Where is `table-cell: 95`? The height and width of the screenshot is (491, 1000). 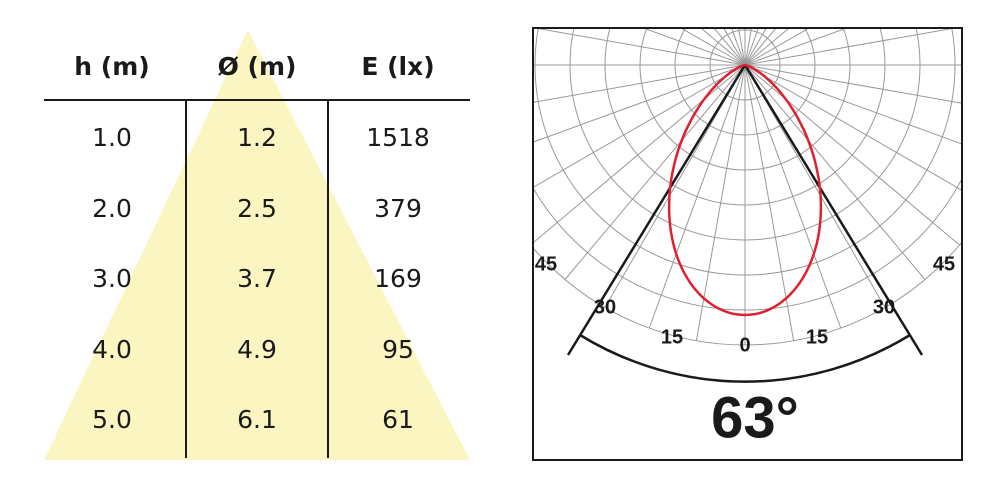 table-cell: 95 is located at coordinates (398, 349).